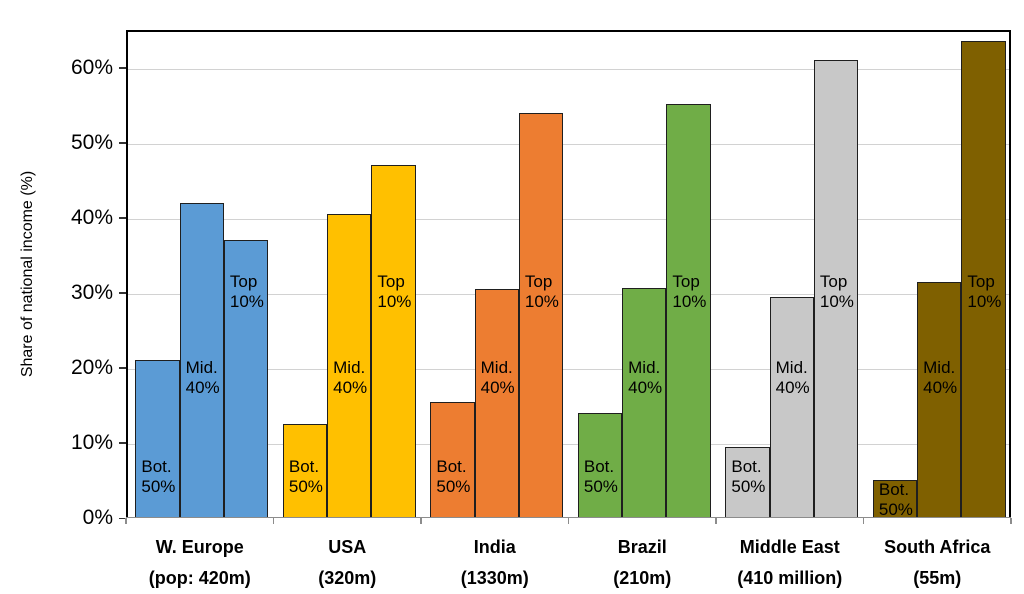  Describe the element at coordinates (790, 562) in the screenshot. I see `category-label-middle-east: Middle East (410 million)` at that location.